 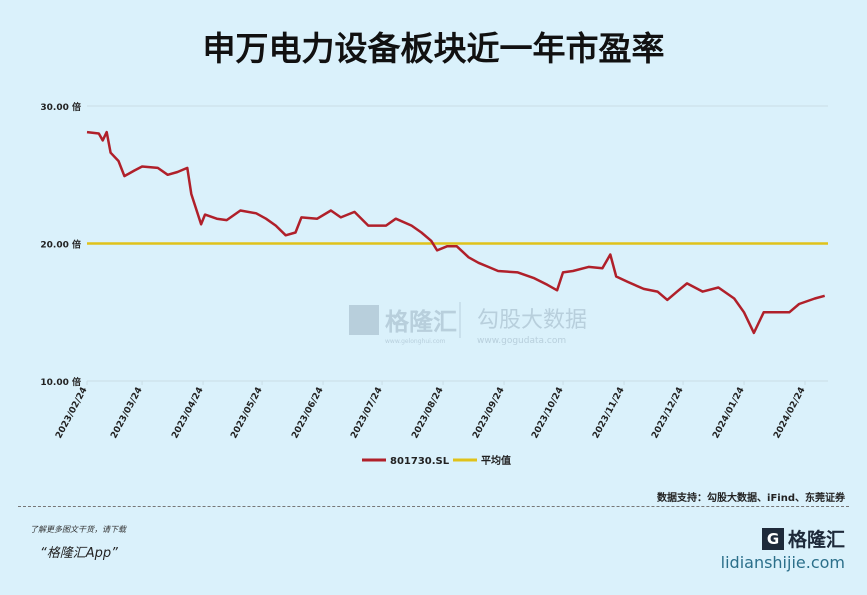 What do you see at coordinates (187, 413) in the screenshot?
I see `x-tick-label: 2023/04/24` at bounding box center [187, 413].